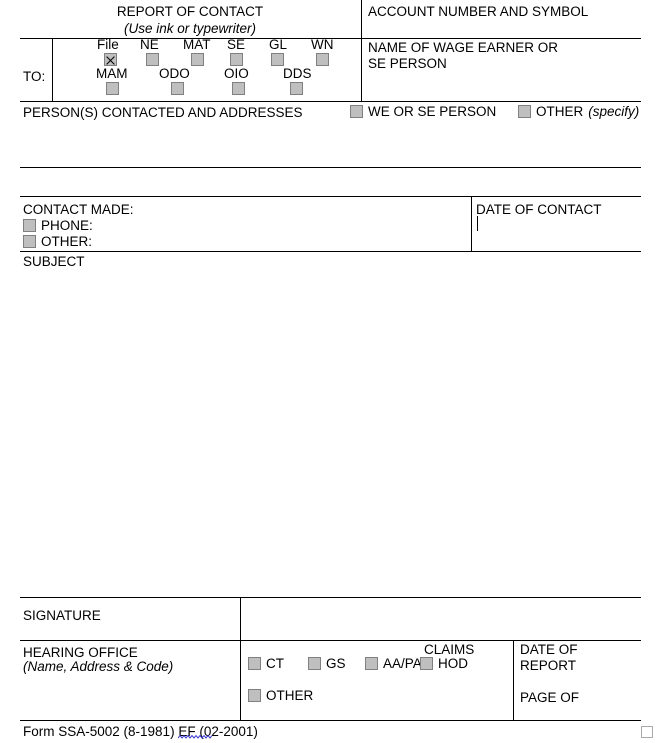 The width and height of the screenshot is (659, 743). I want to click on checkbox-gs-label: GS, so click(336, 663).